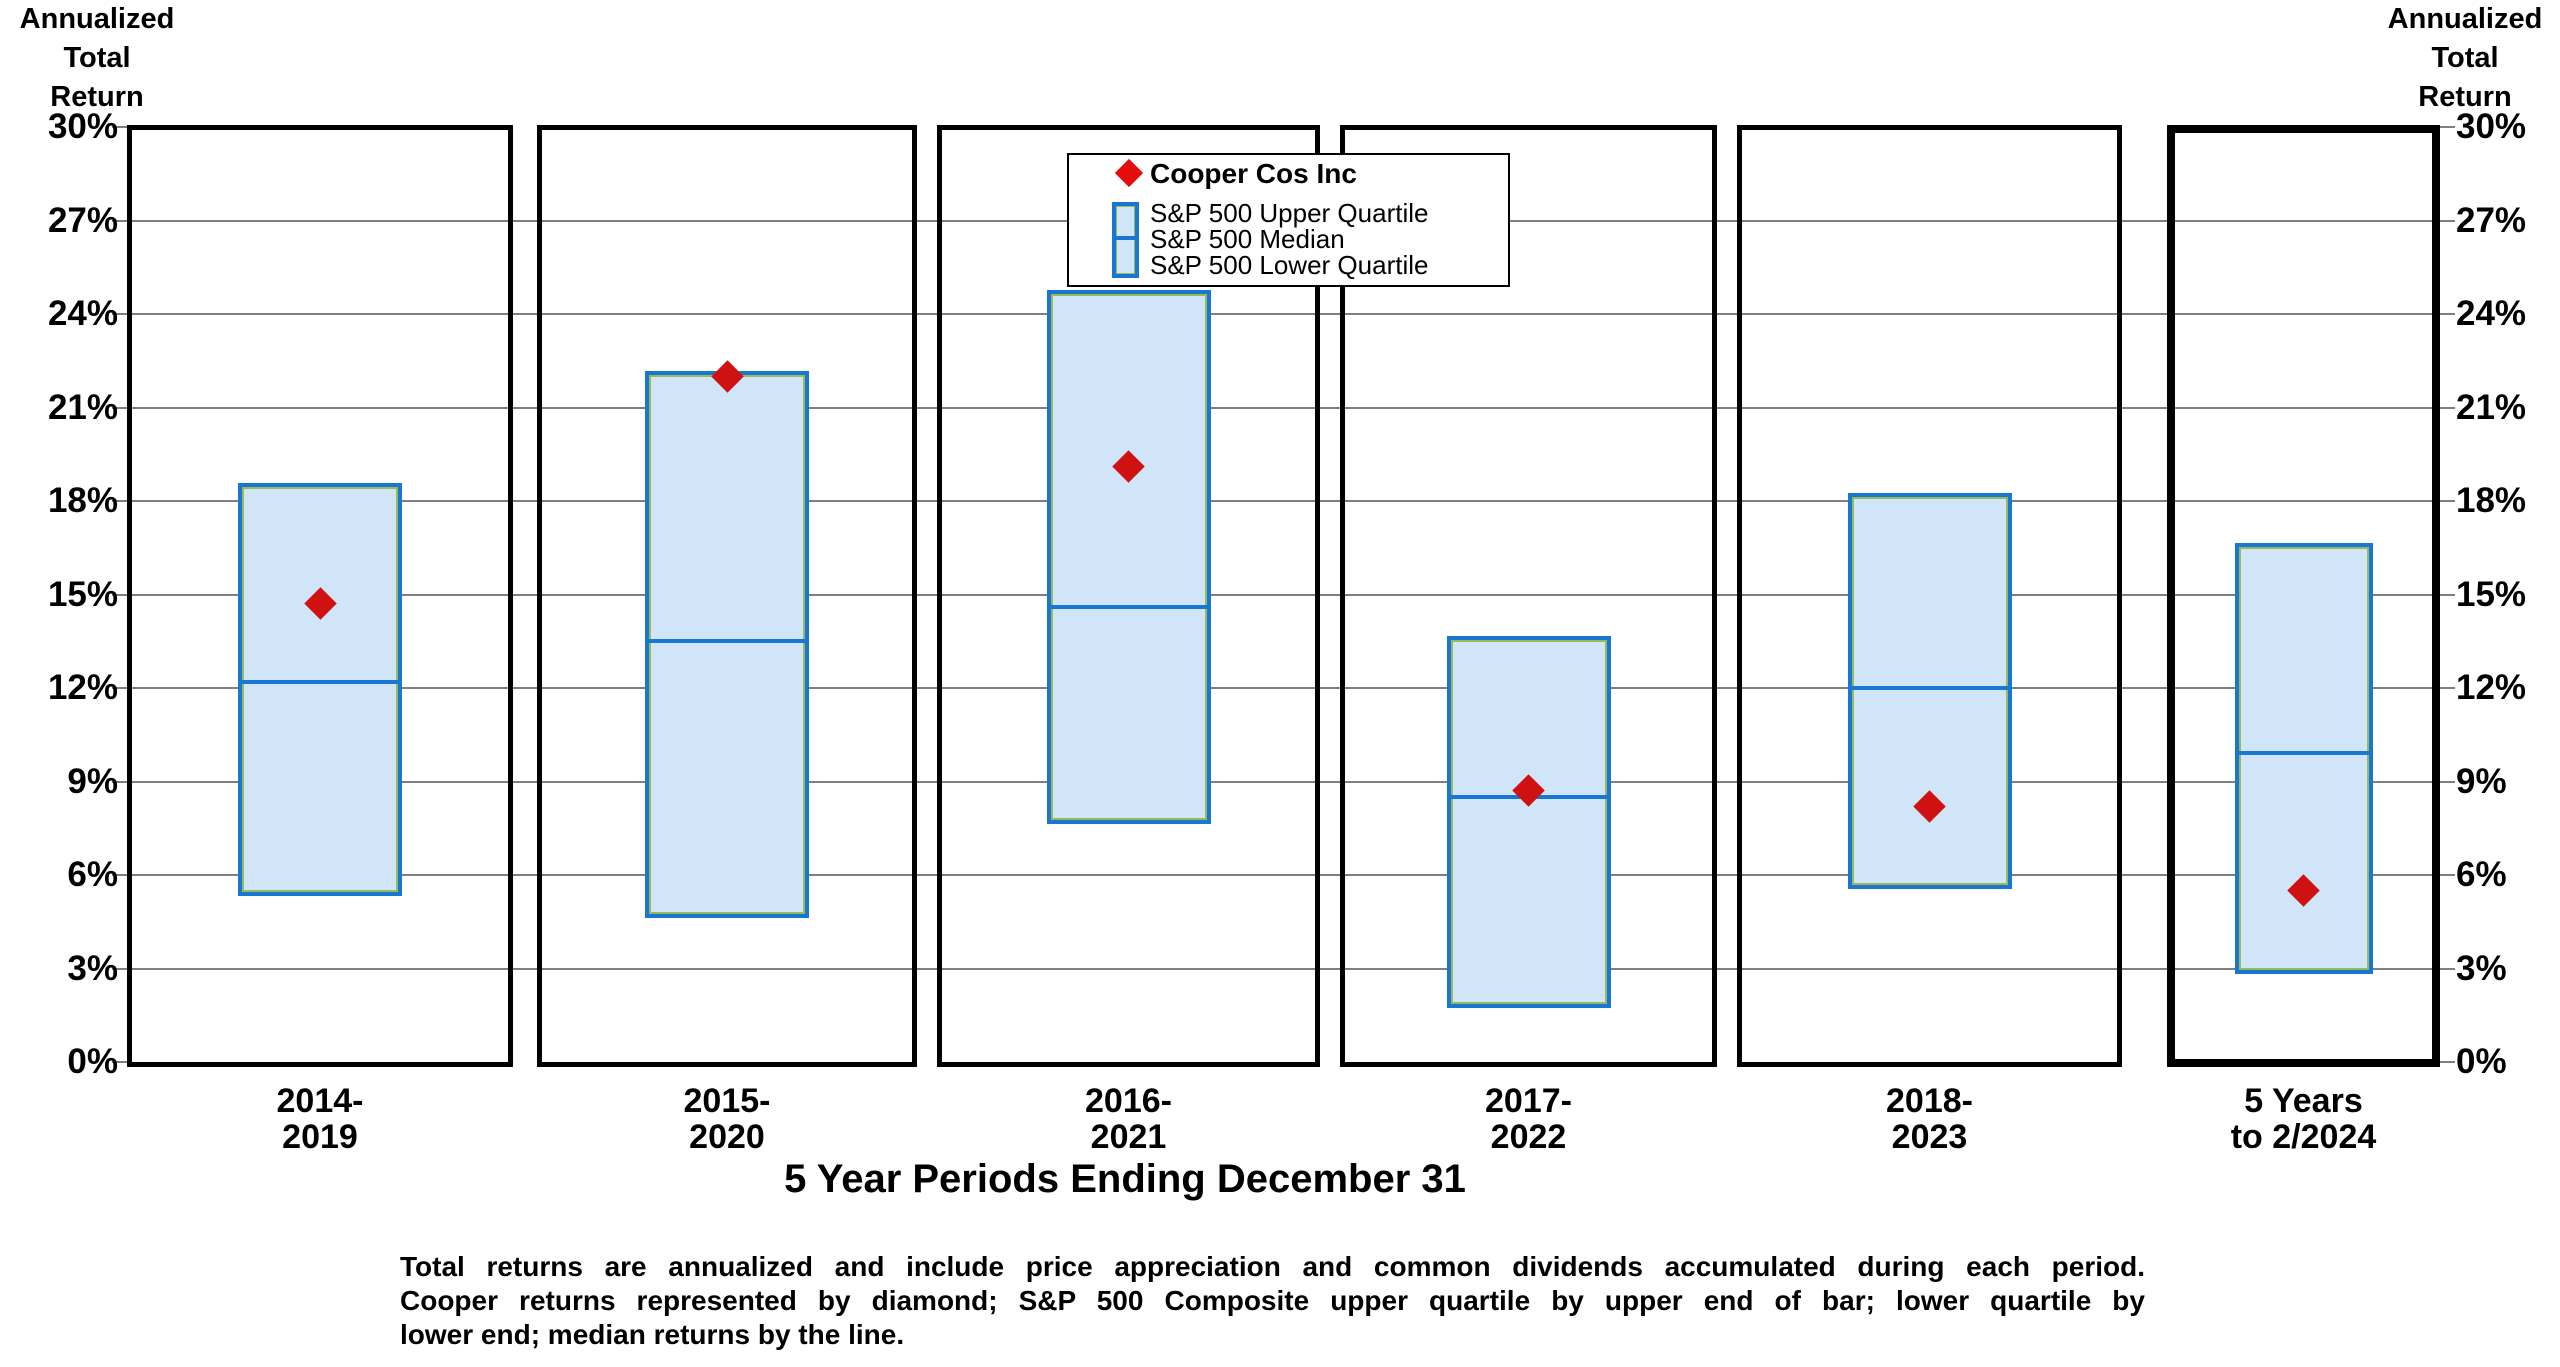  I want to click on x-tick-label-line: 2014-, so click(320, 1101).